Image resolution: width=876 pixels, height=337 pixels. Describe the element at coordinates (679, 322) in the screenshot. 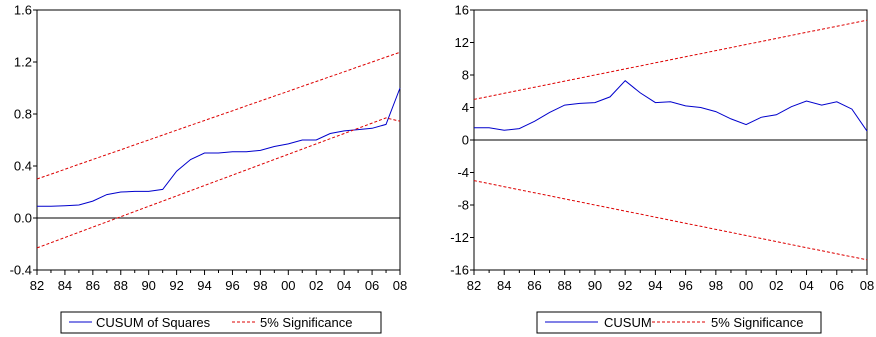

I see `legend: CUSUM 5% Significance` at that location.